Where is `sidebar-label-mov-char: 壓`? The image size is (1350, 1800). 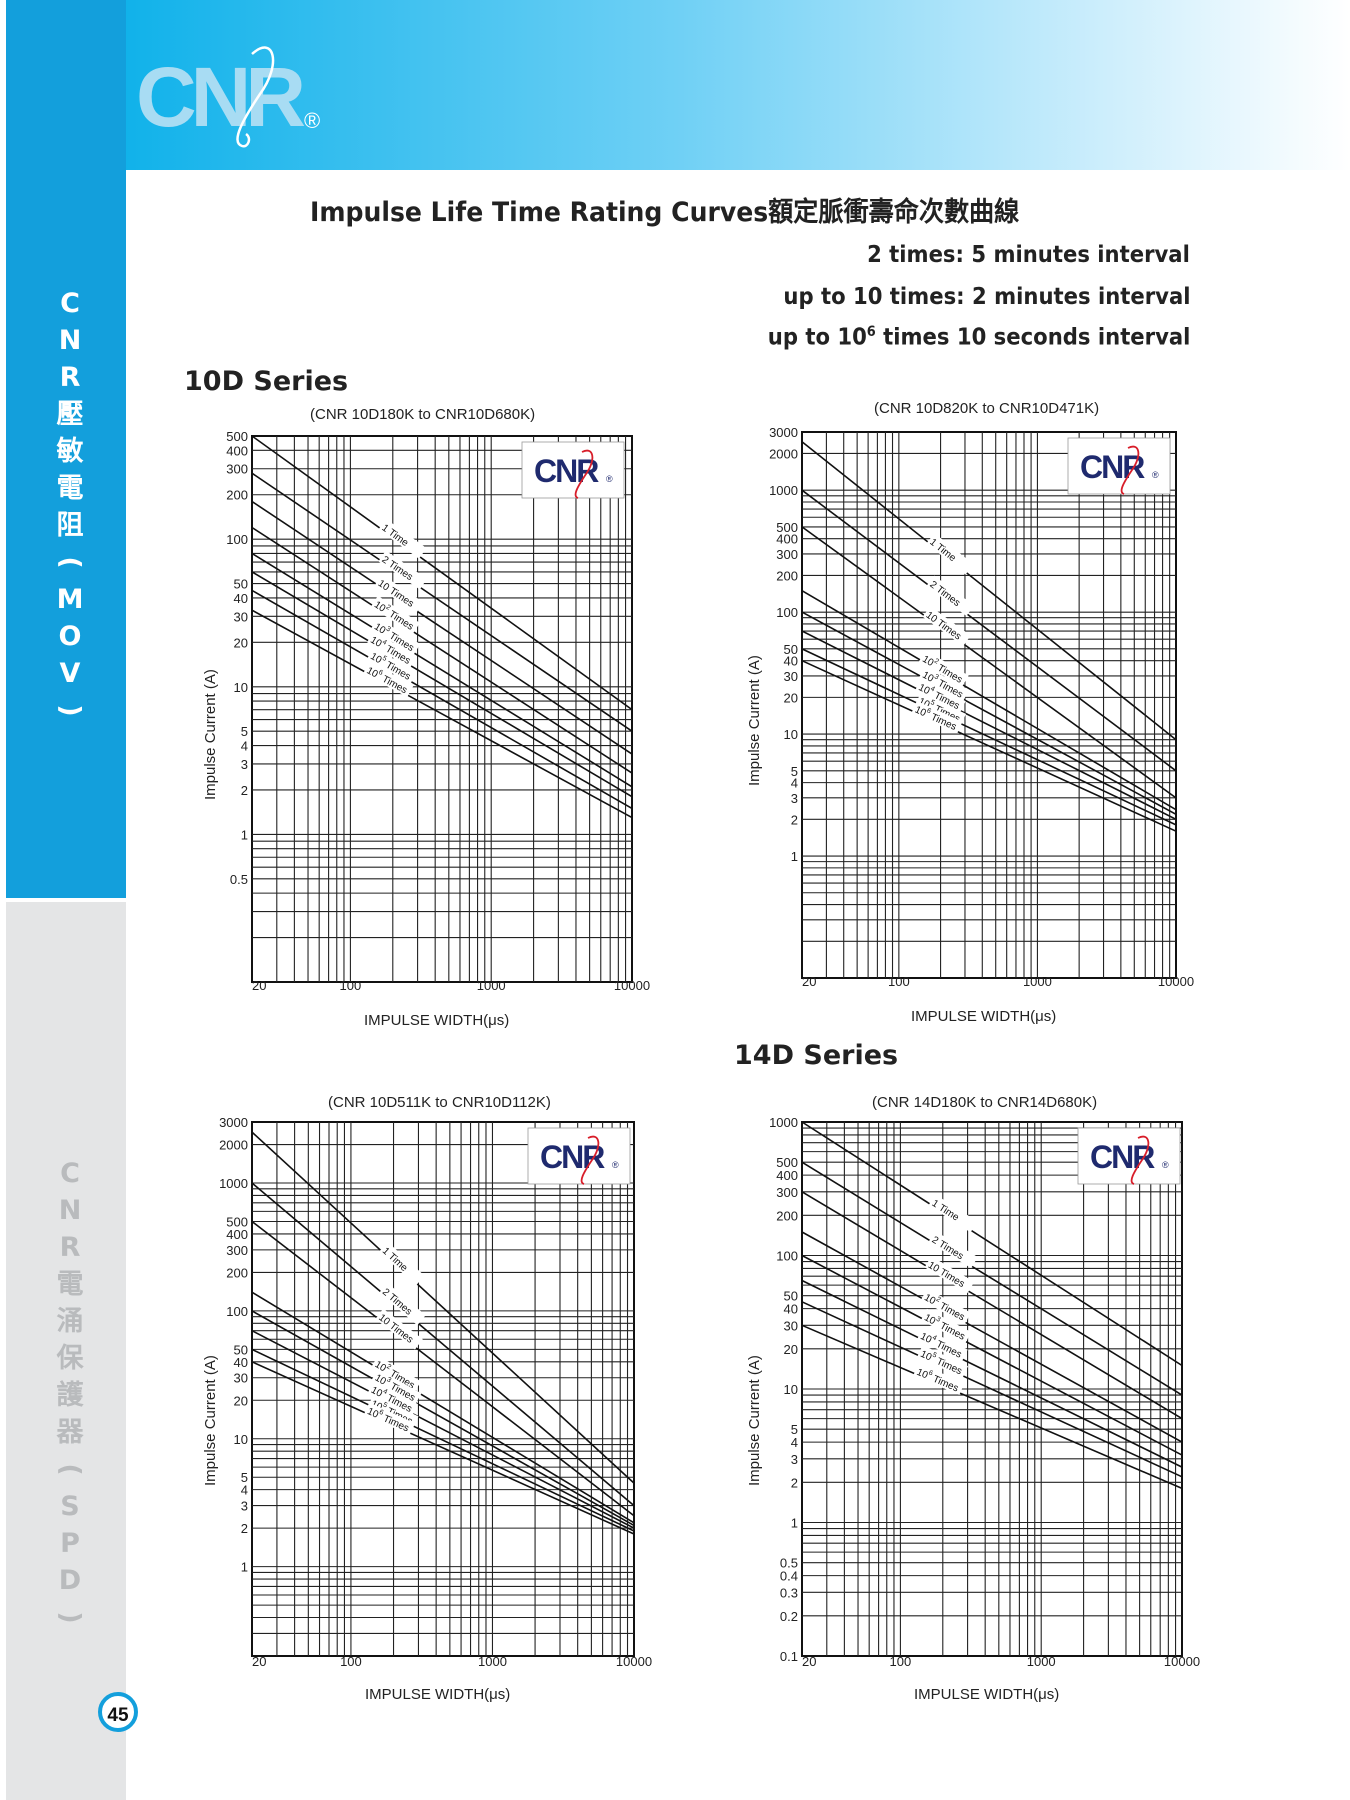 sidebar-label-mov-char: 壓 is located at coordinates (70, 414).